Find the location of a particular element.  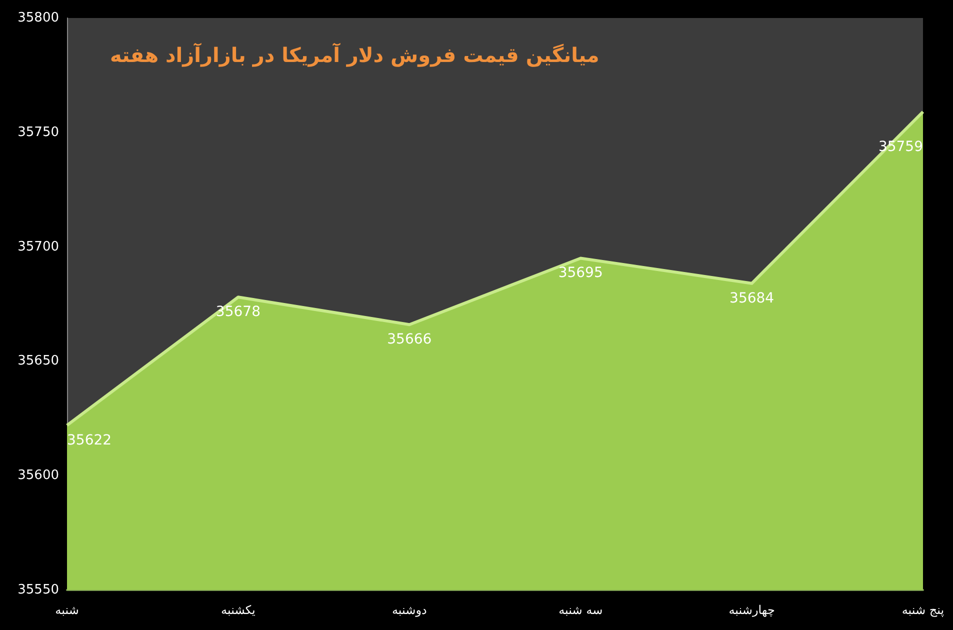

y-tick-label: 35750 is located at coordinates (38, 132).